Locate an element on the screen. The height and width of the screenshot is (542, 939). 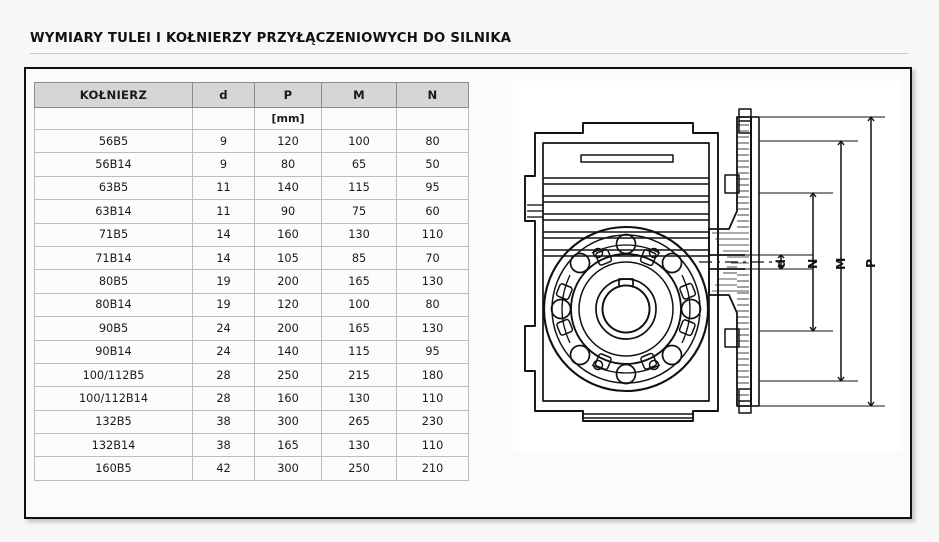
column-header-n: N is located at coordinates (432, 95).